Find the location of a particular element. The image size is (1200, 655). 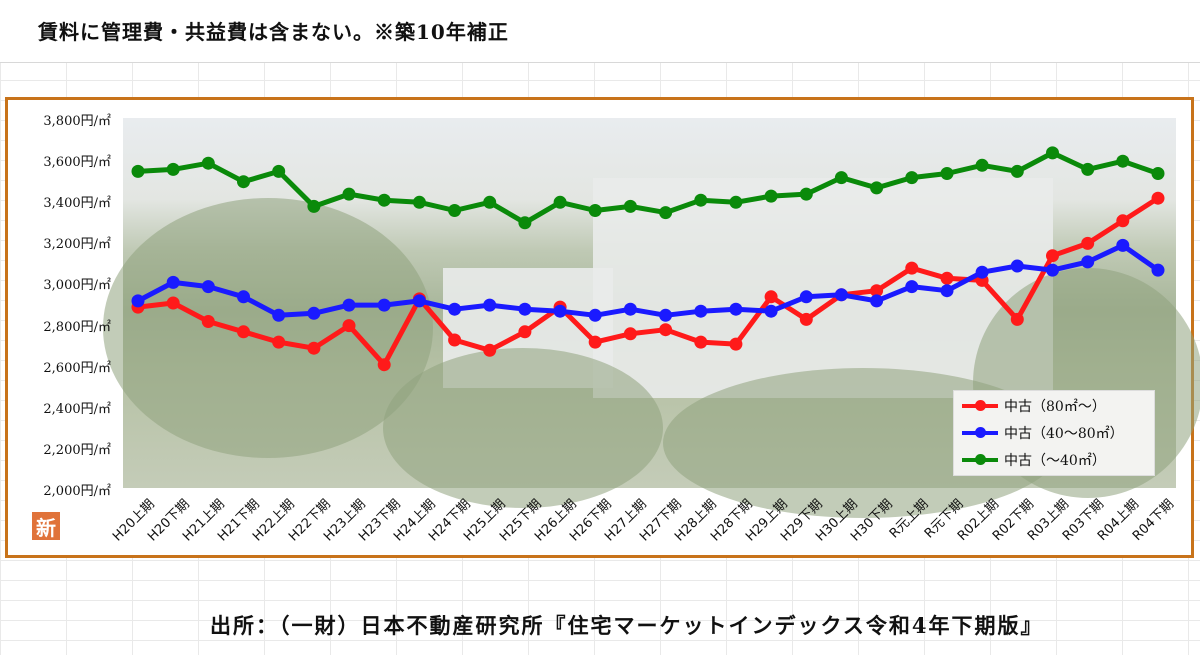

legend-item: 中古（～40㎡） is located at coordinates (1034, 460).